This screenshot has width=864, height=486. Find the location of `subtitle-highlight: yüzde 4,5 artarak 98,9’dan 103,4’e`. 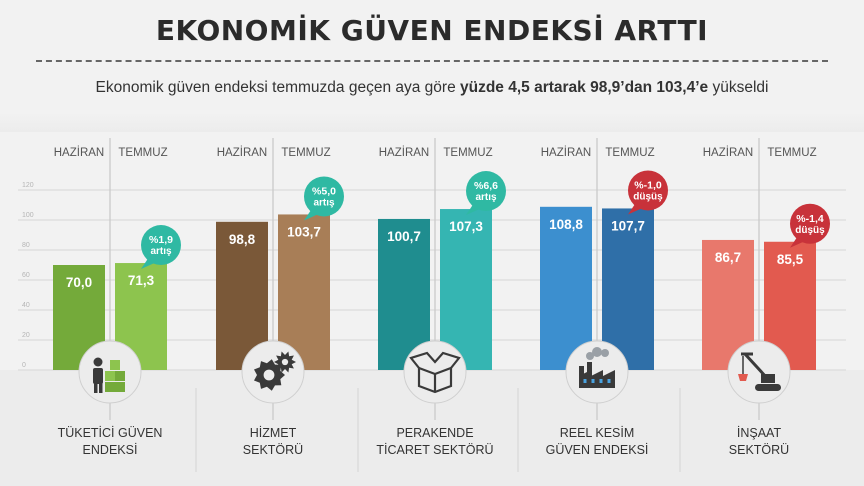

subtitle-highlight: yüzde 4,5 artarak 98,9’dan 103,4’e is located at coordinates (584, 87).